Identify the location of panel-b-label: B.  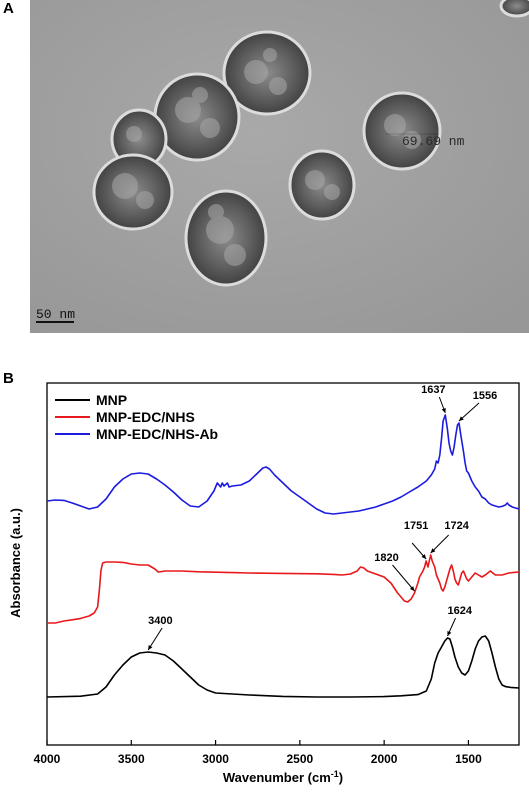
(8, 378).